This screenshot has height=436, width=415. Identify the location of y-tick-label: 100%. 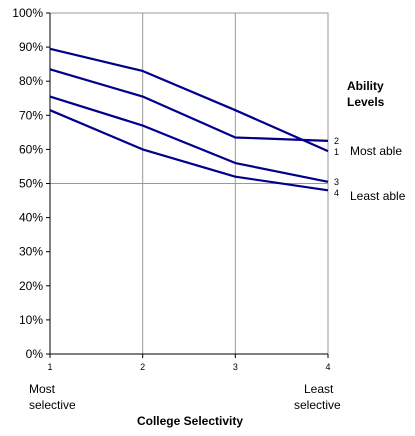
(27, 13).